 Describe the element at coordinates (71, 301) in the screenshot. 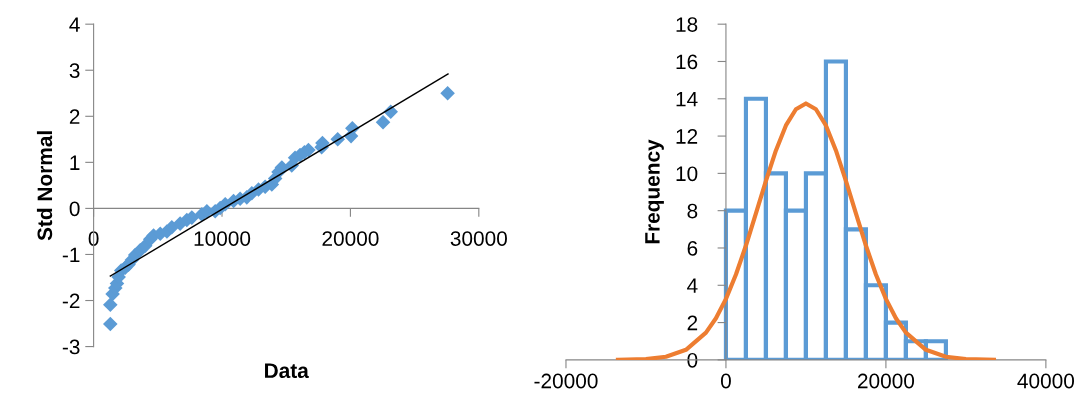

I see `y-tick-label: -2` at that location.